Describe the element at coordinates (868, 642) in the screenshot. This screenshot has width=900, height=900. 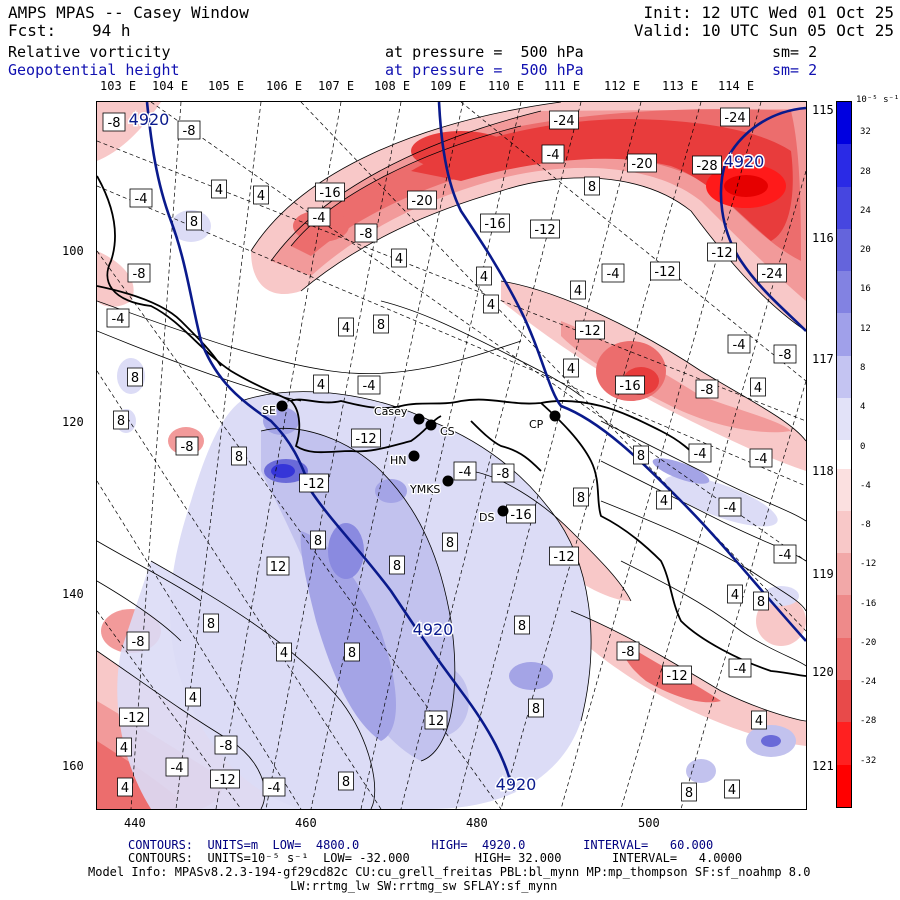
I see `colorbar-label: -20` at that location.